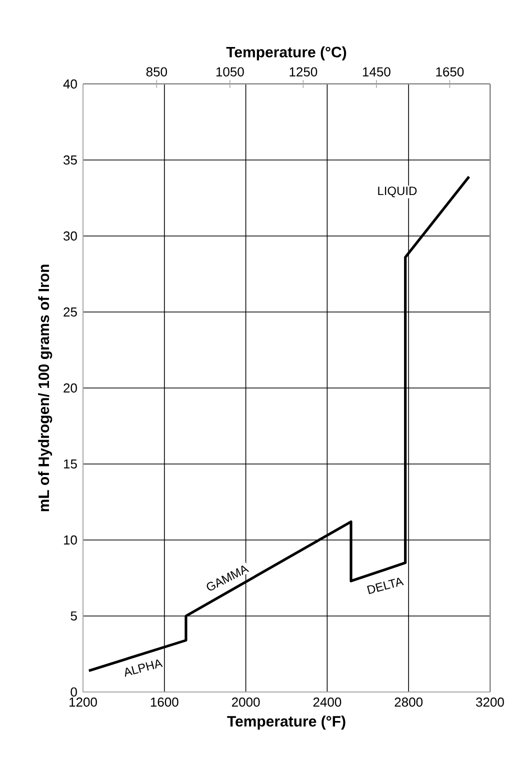  What do you see at coordinates (450, 71) in the screenshot?
I see `x2-tick-label: 1650` at bounding box center [450, 71].